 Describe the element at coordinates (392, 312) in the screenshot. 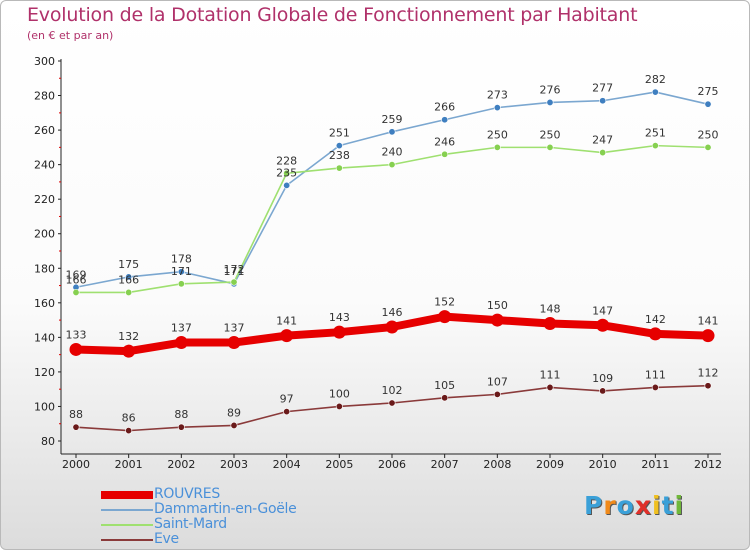

I see `data-label: 146` at that location.